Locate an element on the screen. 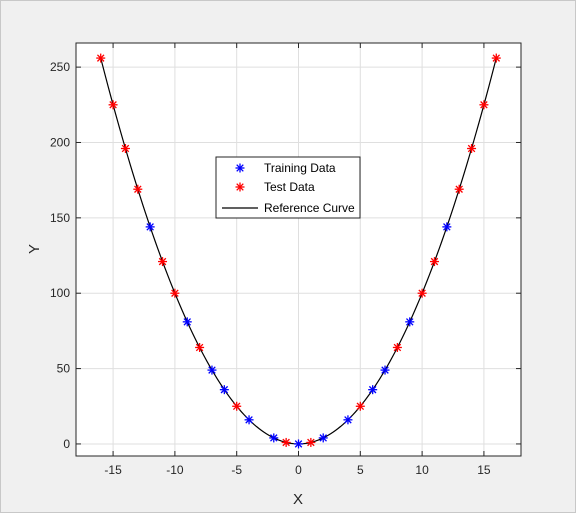 Image resolution: width=576 pixels, height=513 pixels. x-tick-label: -5 is located at coordinates (236, 470).